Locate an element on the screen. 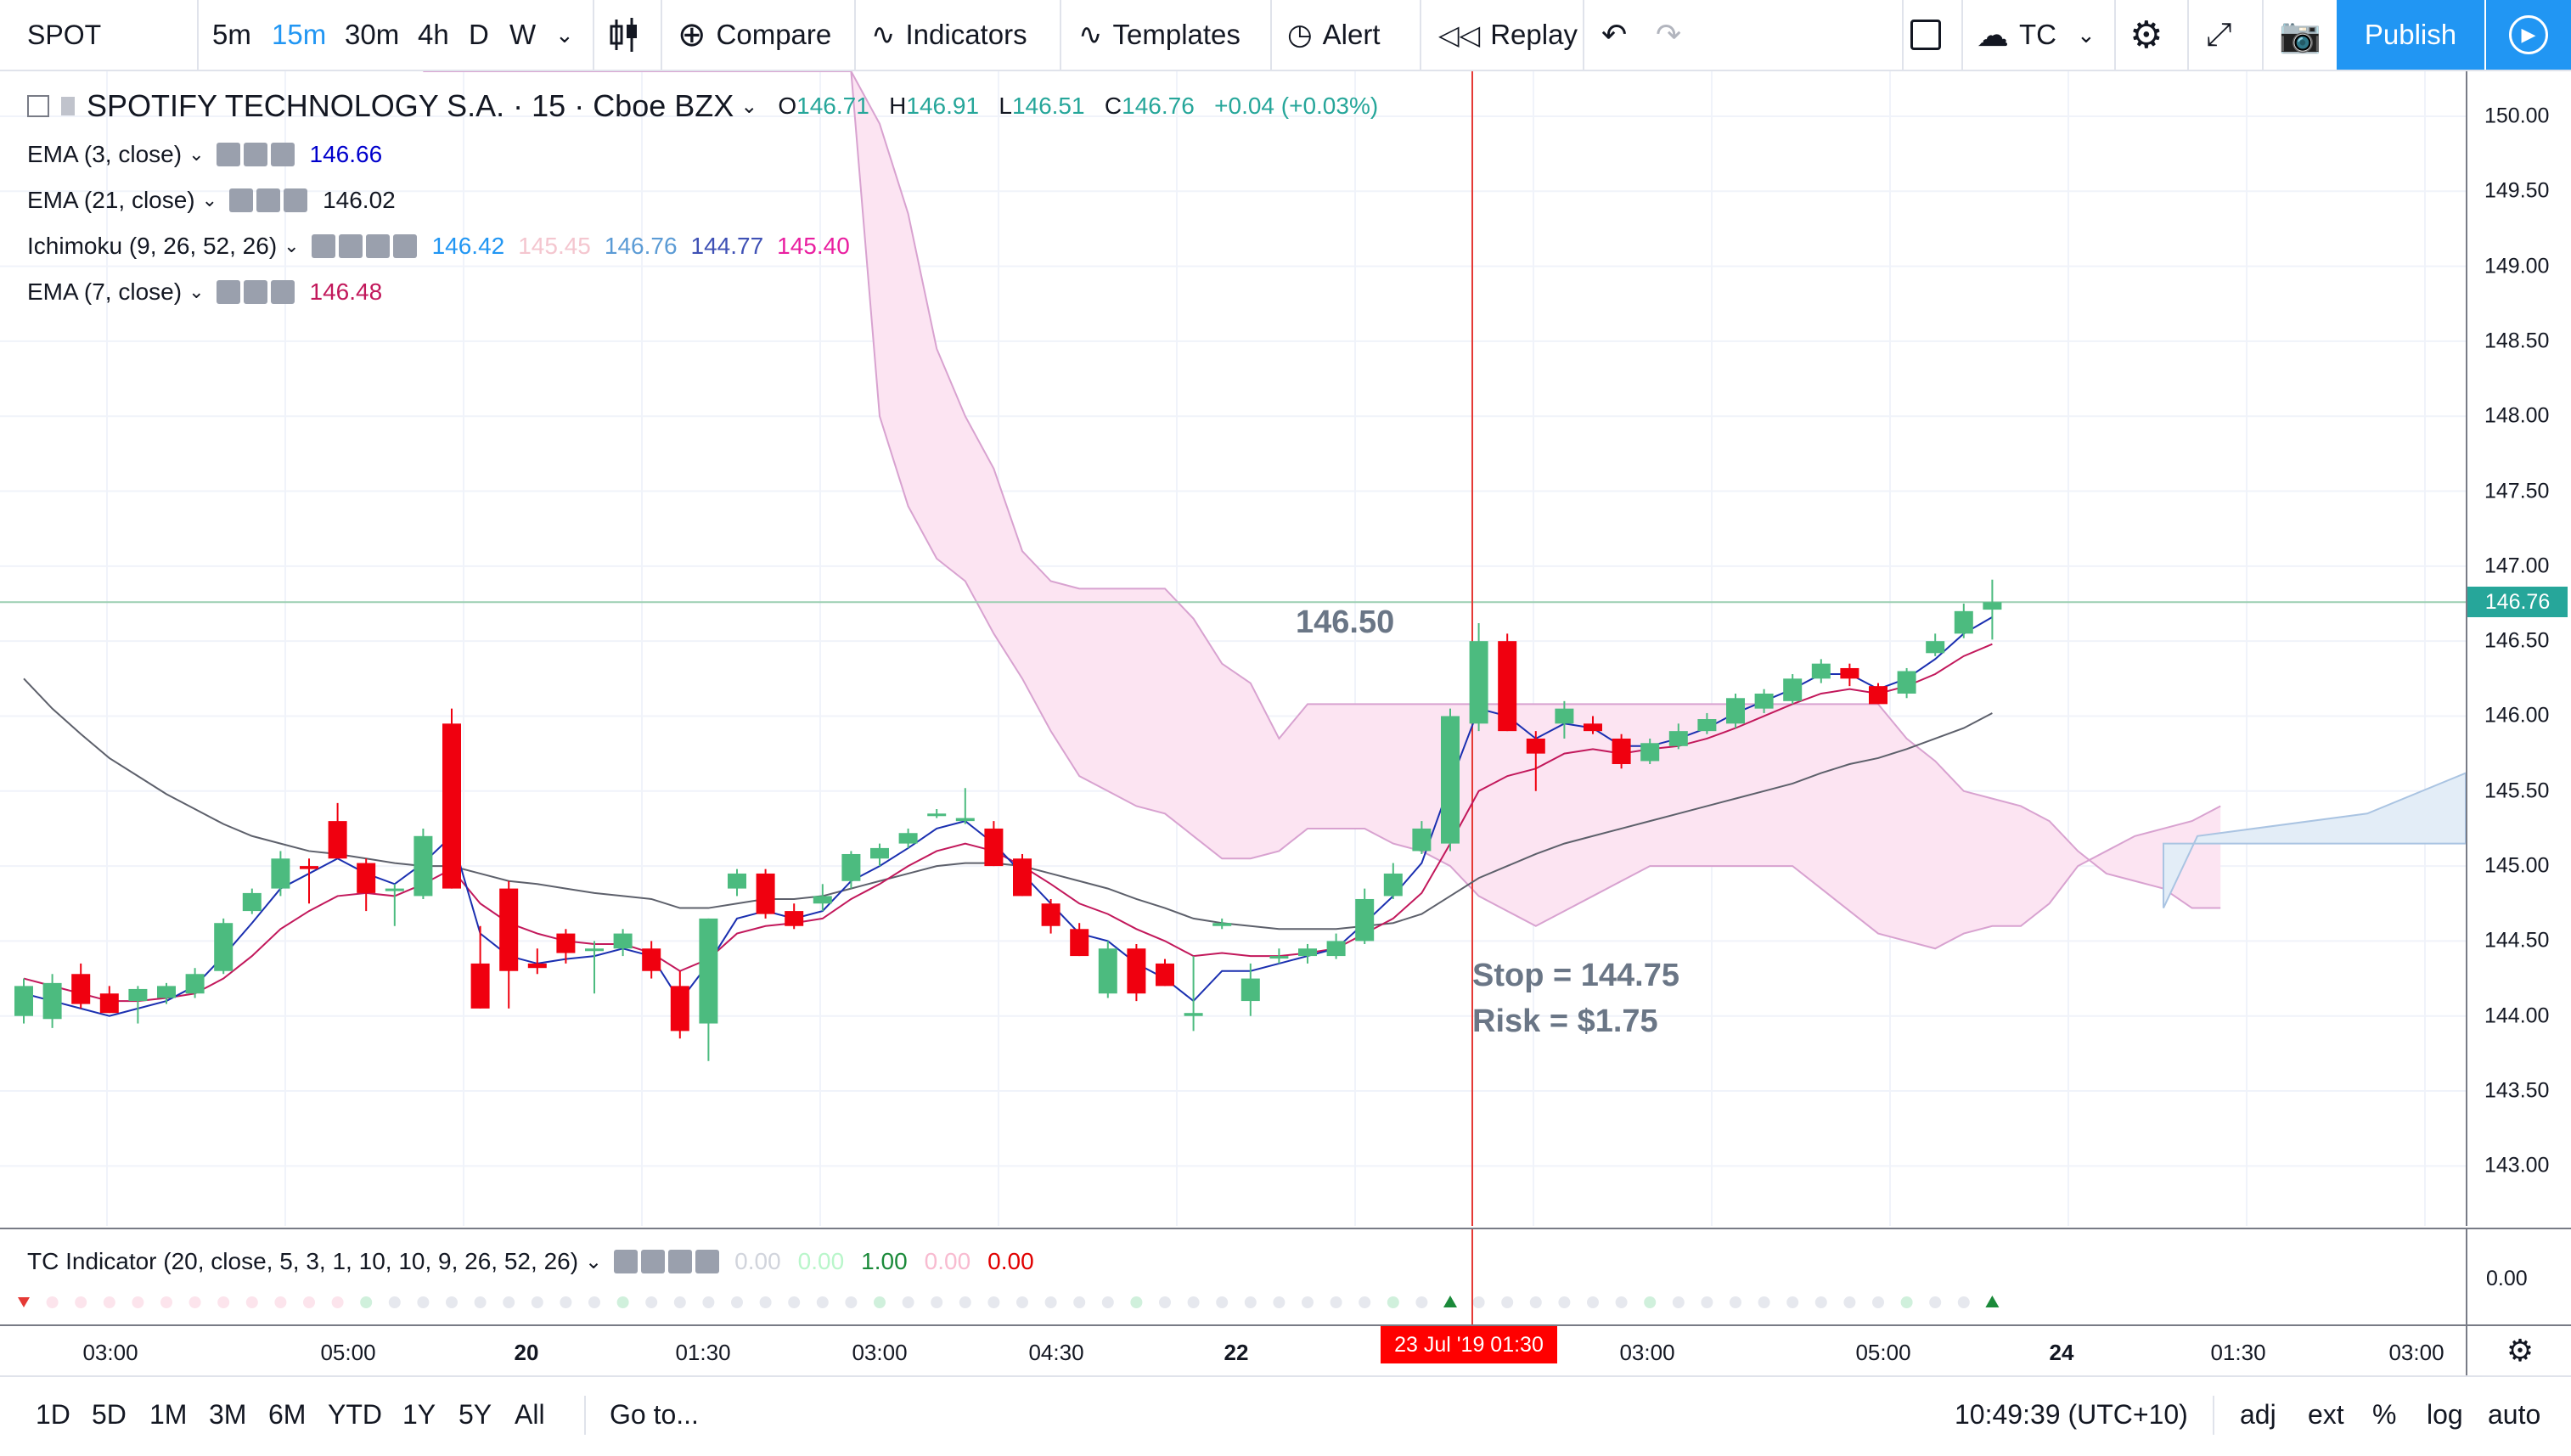  expand-icon: ⤢ is located at coordinates (2219, 34).